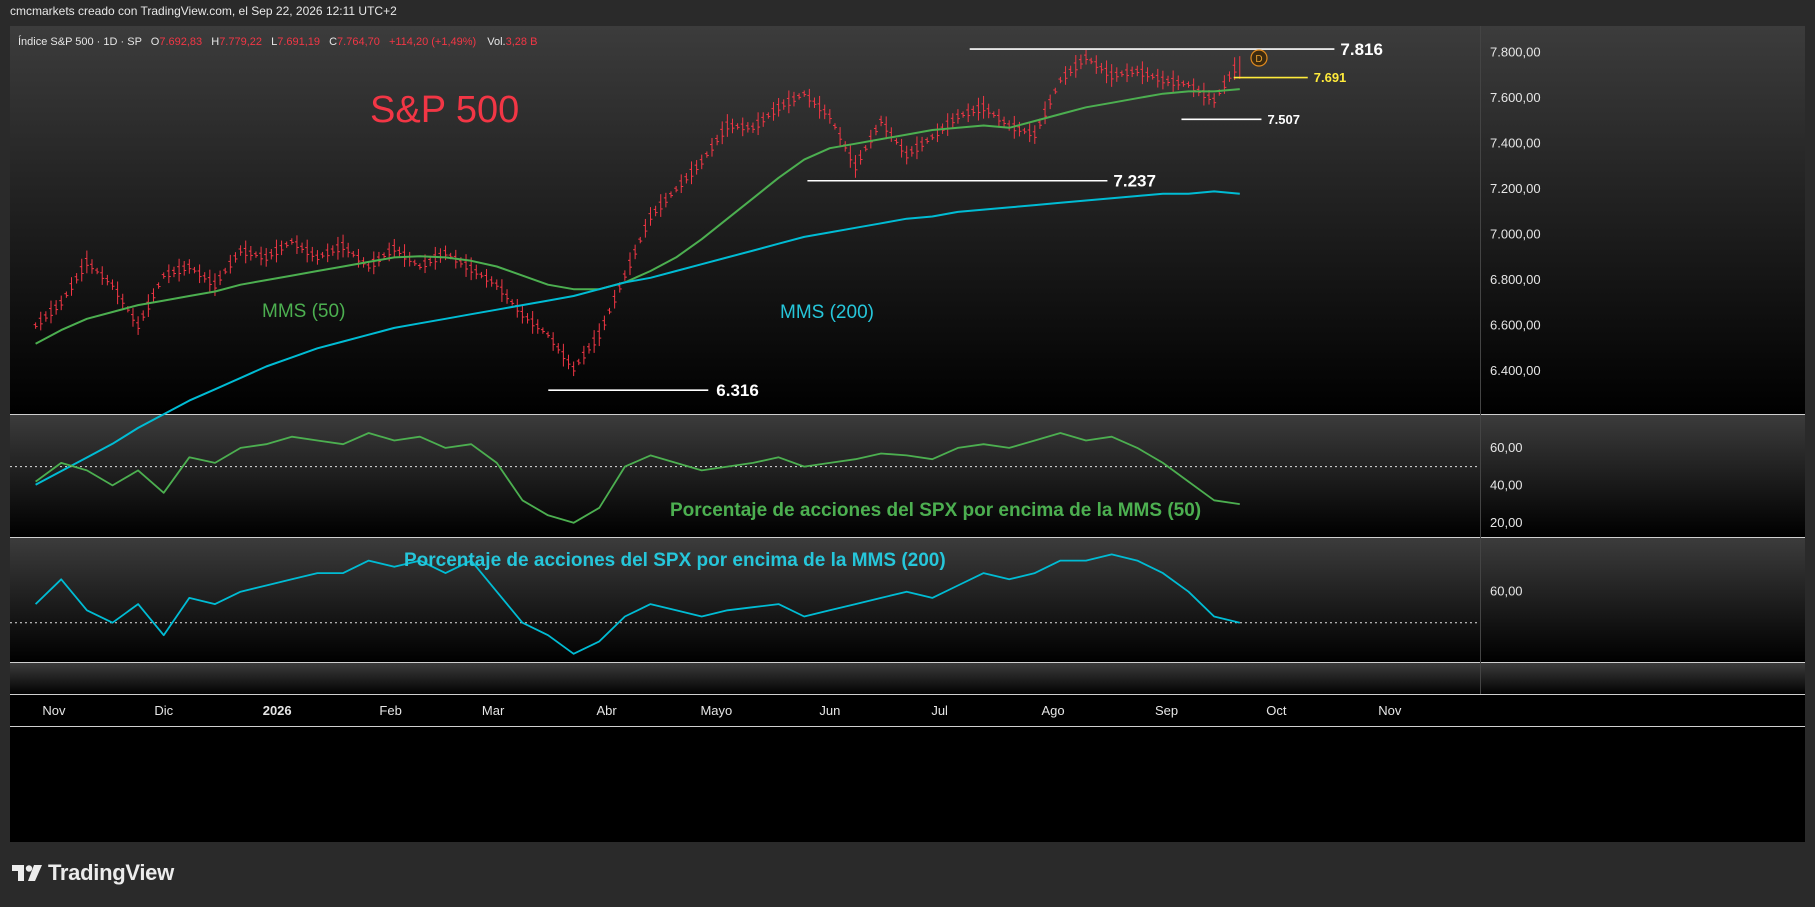 Image resolution: width=1815 pixels, height=907 pixels. I want to click on ma50-breadth-pane: 60,00 40,00 20,00, so click(766, 481).